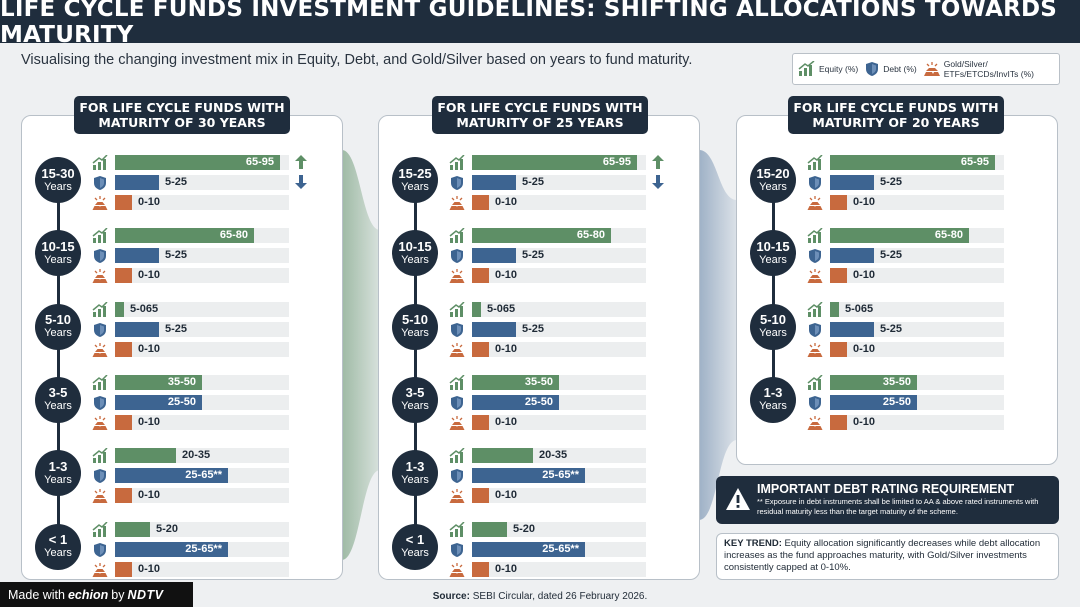 The width and height of the screenshot is (1080, 607). I want to click on source-label: Source:, so click(451, 596).